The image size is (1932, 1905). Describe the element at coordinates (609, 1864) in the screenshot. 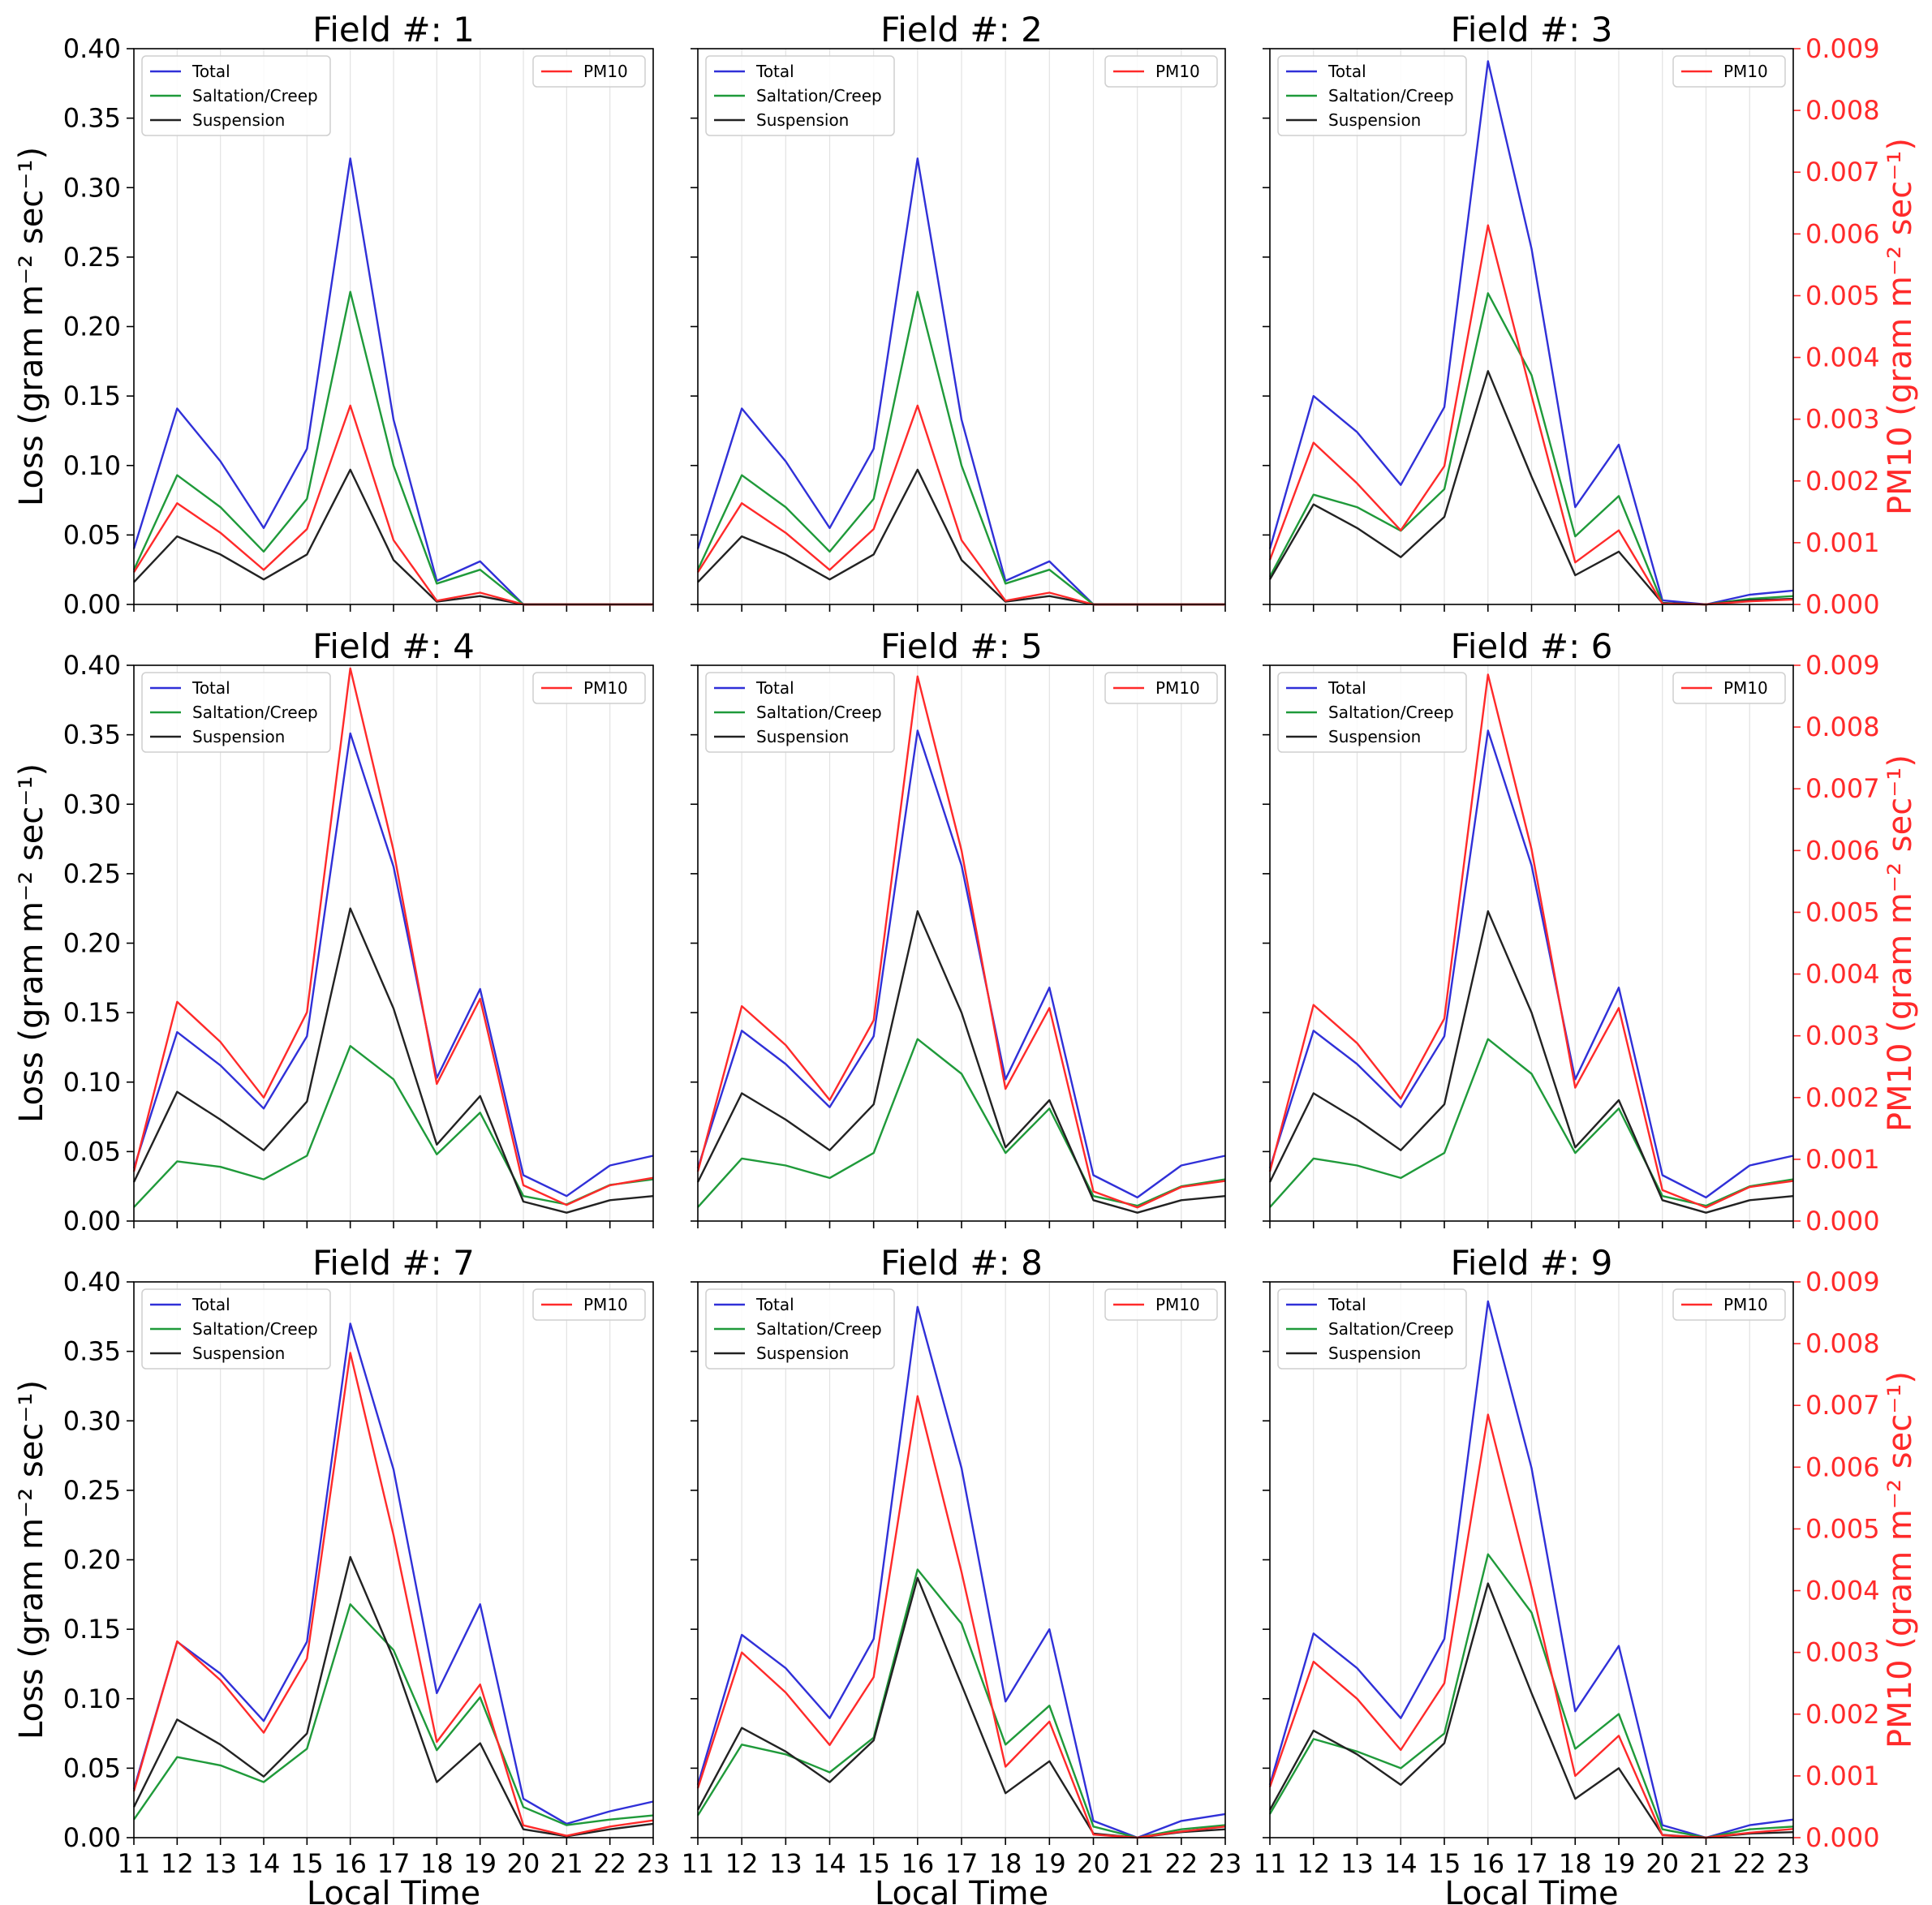

I see `x-tick-label: 22` at that location.